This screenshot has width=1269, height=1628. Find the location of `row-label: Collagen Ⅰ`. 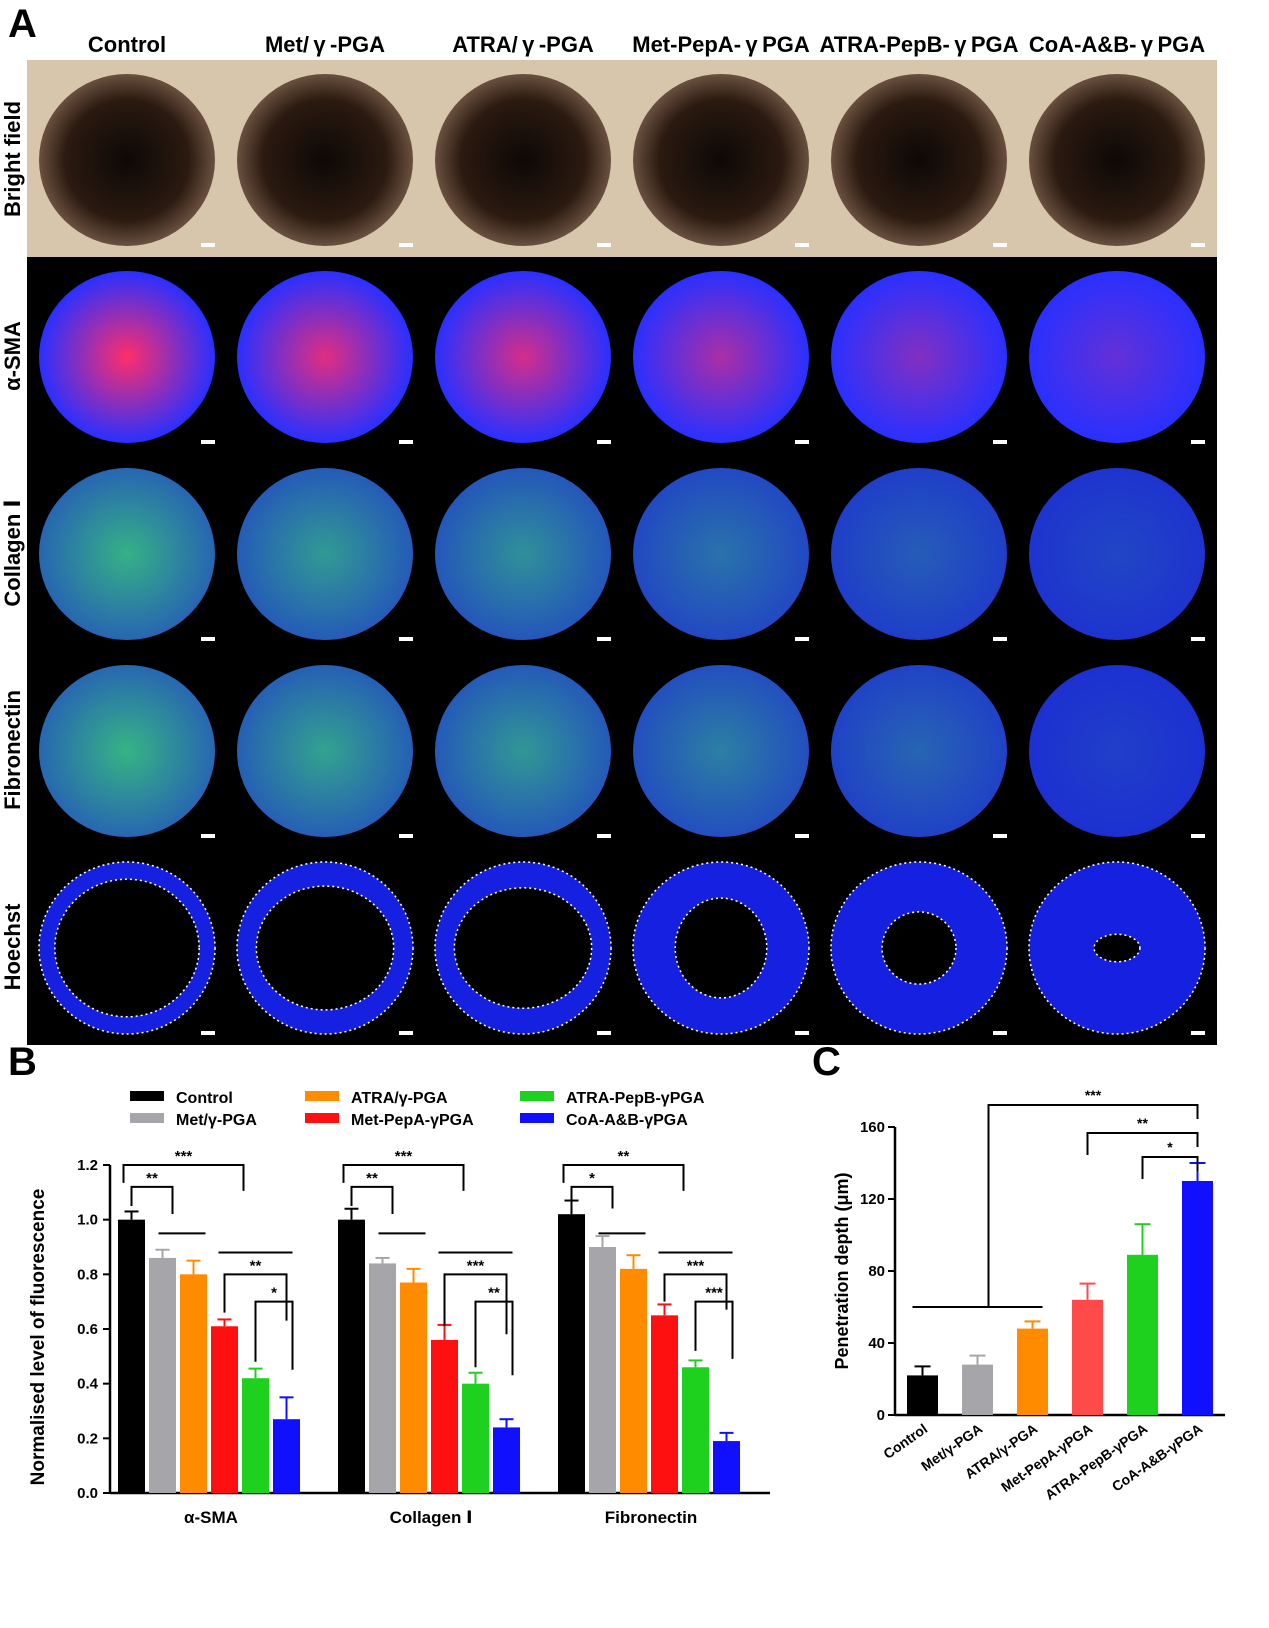

row-label: Collagen Ⅰ is located at coordinates (13, 552).